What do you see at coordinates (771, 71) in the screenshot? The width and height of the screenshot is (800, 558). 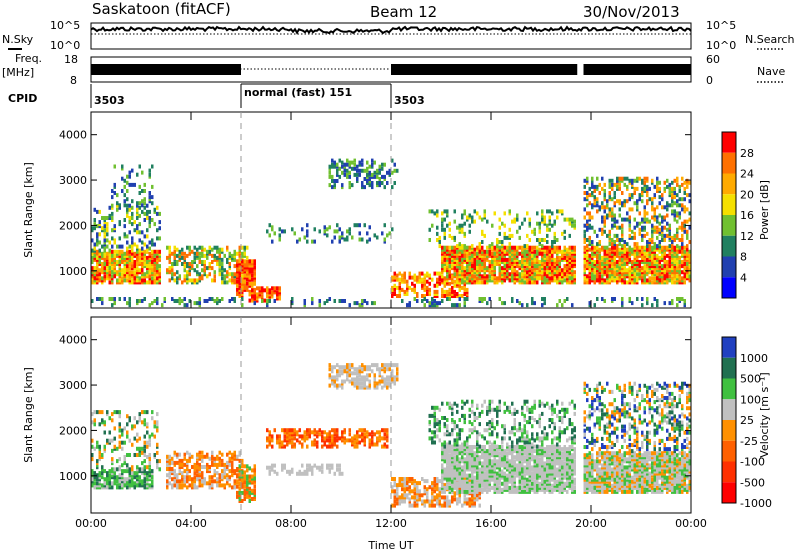 I see `nave-label: Nave` at bounding box center [771, 71].